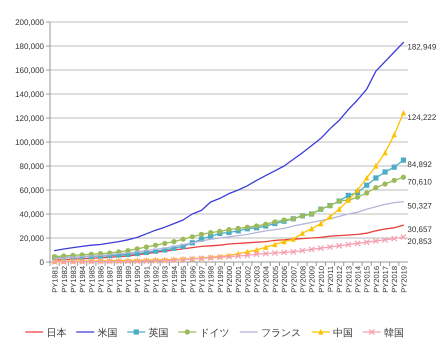 The height and width of the screenshot is (346, 439). What do you see at coordinates (280, 333) in the screenshot?
I see `legend-label: フランス` at bounding box center [280, 333].